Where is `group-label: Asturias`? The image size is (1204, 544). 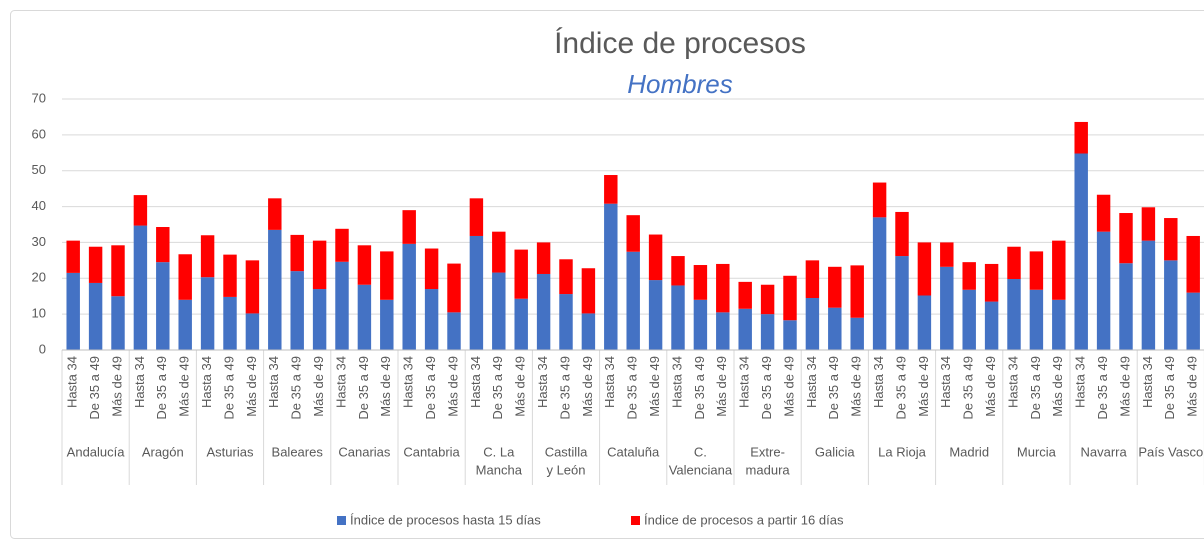
group-label: Asturias is located at coordinates (230, 451).